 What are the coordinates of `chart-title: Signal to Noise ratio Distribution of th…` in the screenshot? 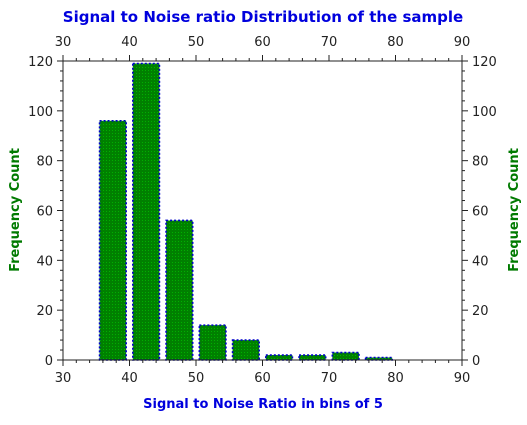 It's located at (263, 17).